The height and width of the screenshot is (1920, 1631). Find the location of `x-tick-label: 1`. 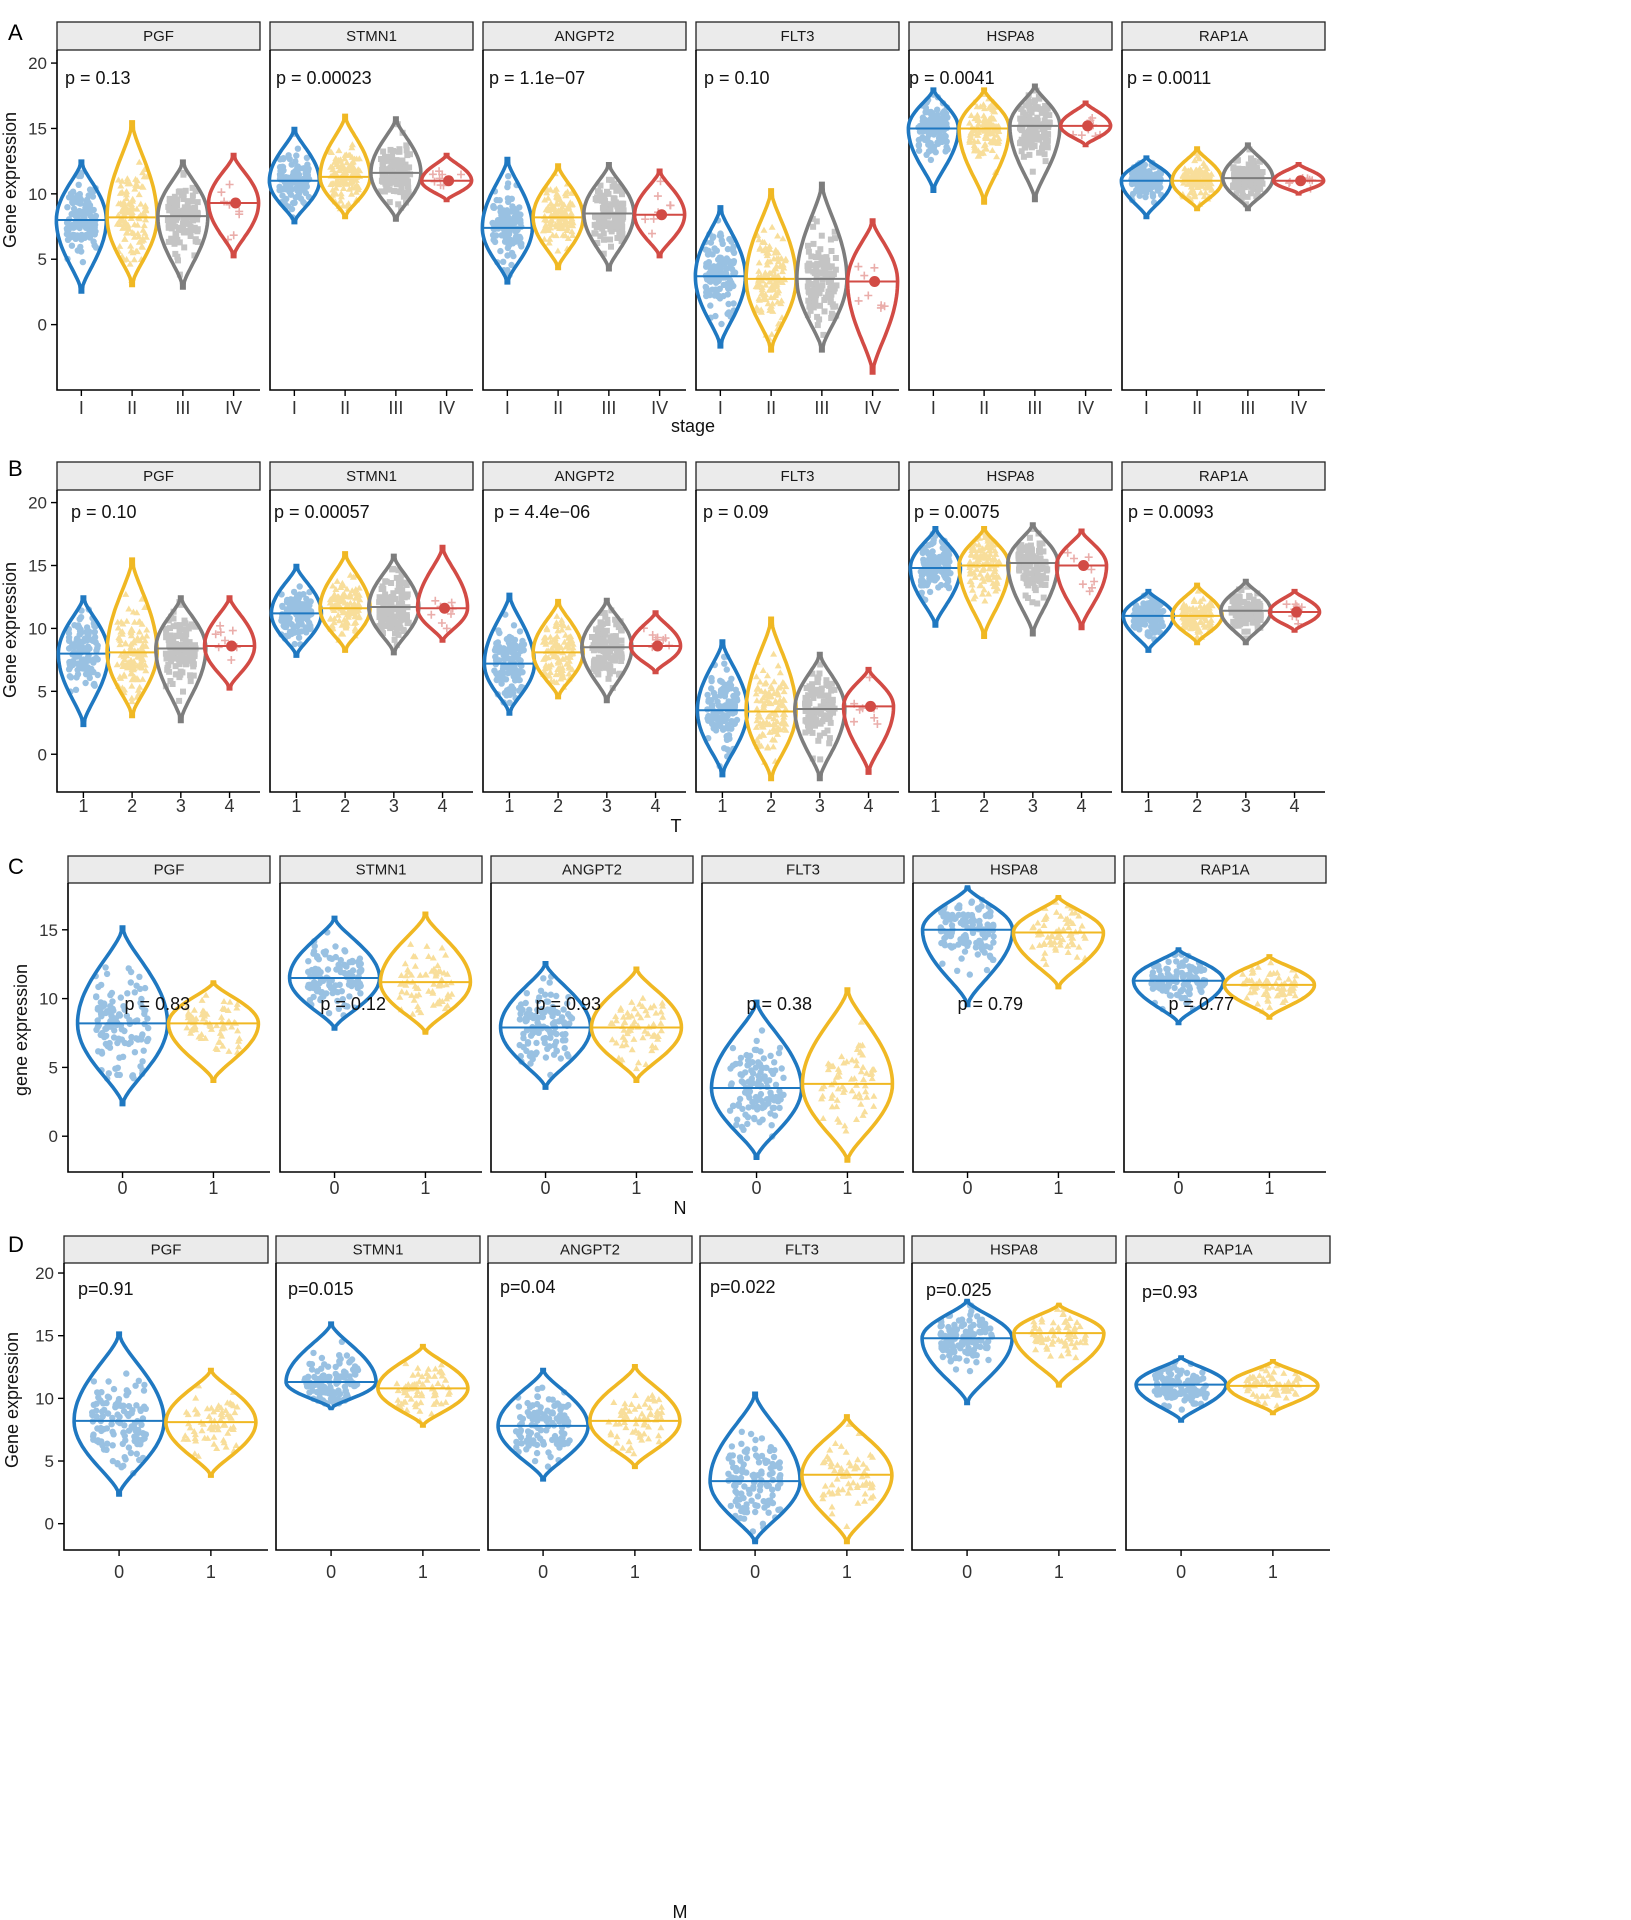

x-tick-label: 1 is located at coordinates (83, 806).